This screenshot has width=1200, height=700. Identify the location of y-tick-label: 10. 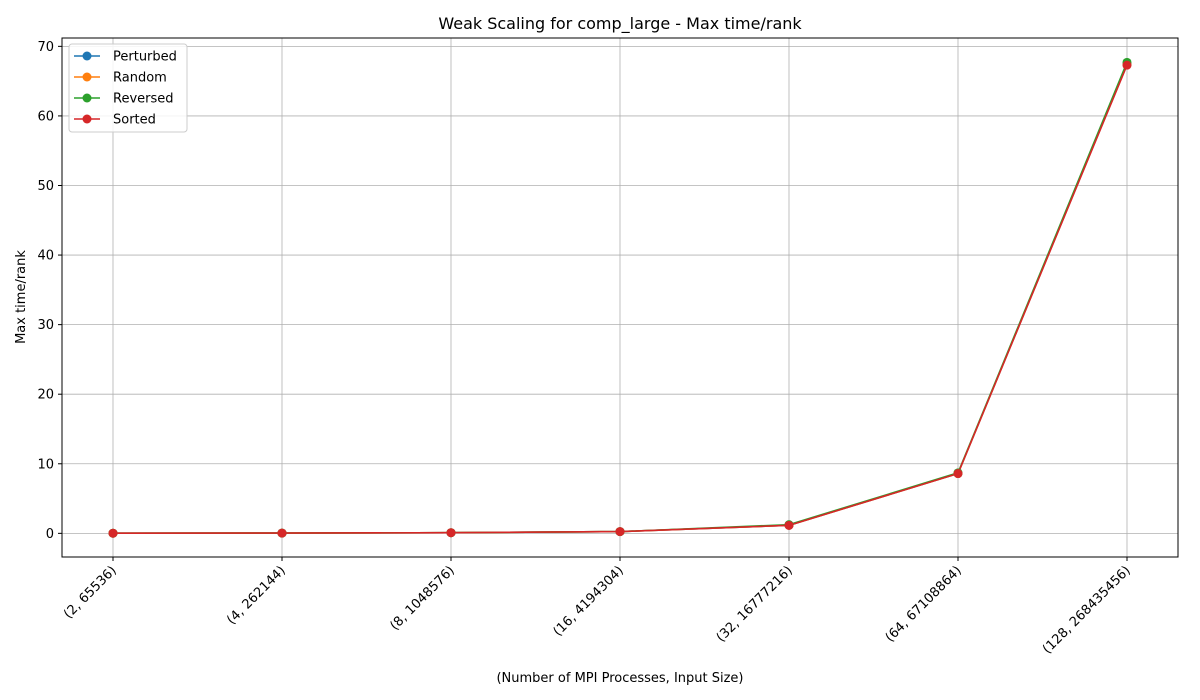
(45, 464).